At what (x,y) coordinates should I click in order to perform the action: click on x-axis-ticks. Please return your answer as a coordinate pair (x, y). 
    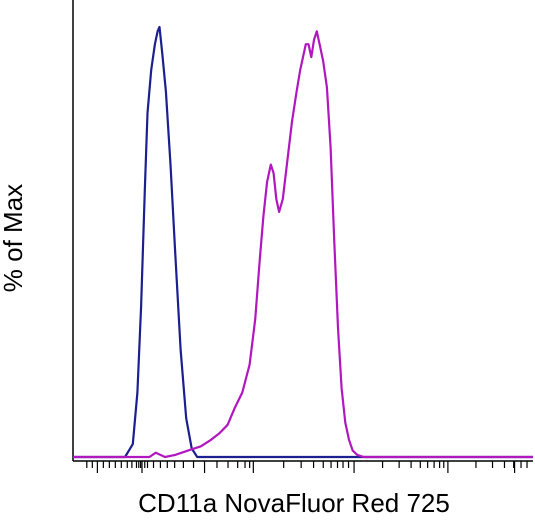
    Looking at the image, I should click on (307, 467).